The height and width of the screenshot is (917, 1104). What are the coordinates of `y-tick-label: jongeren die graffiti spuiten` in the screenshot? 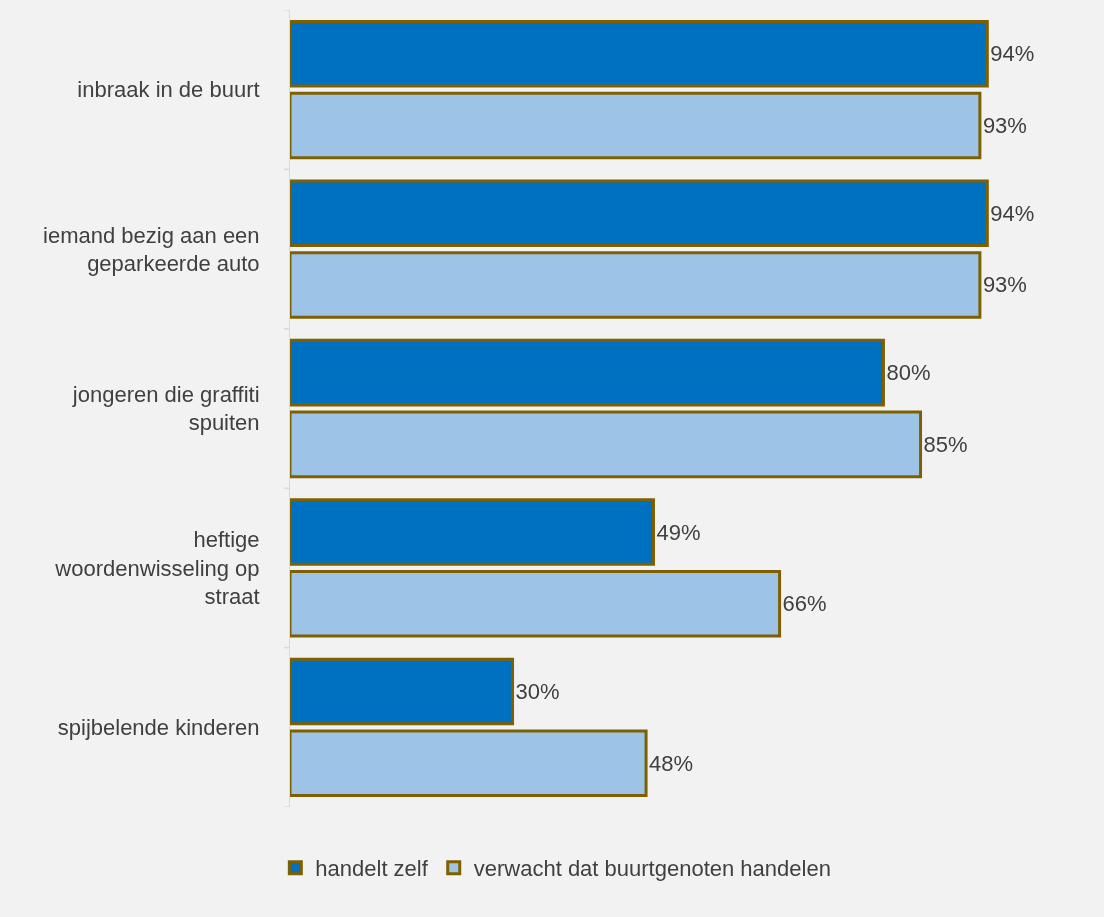 It's located at (165, 408).